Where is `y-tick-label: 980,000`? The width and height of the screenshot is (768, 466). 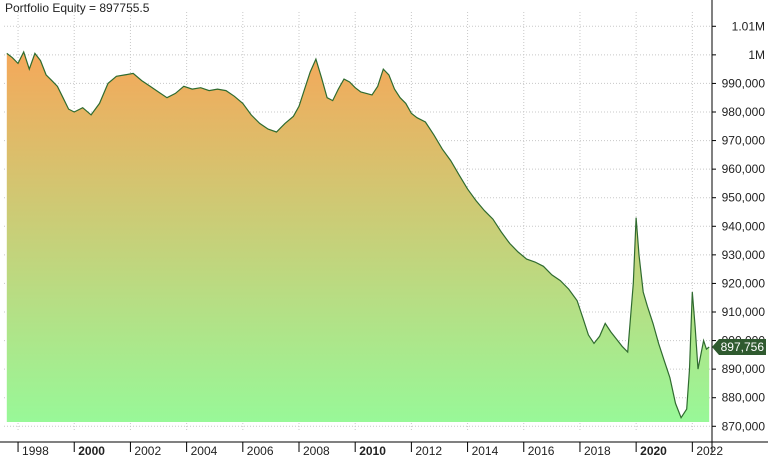 y-tick-label: 980,000 is located at coordinates (744, 112).